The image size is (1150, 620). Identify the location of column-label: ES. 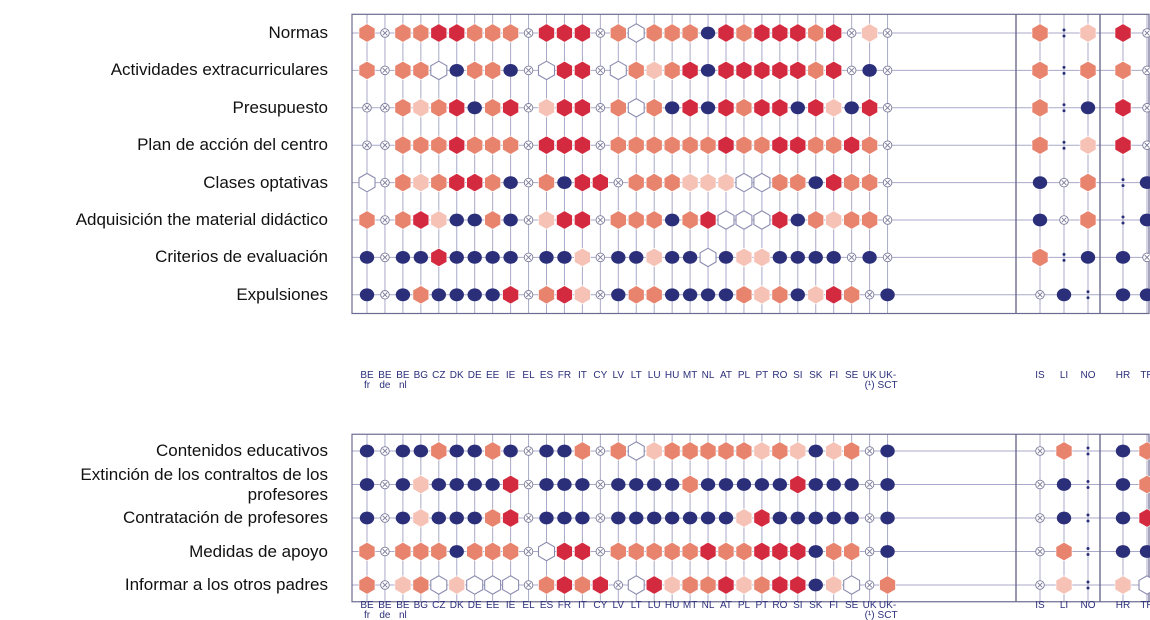
(547, 605).